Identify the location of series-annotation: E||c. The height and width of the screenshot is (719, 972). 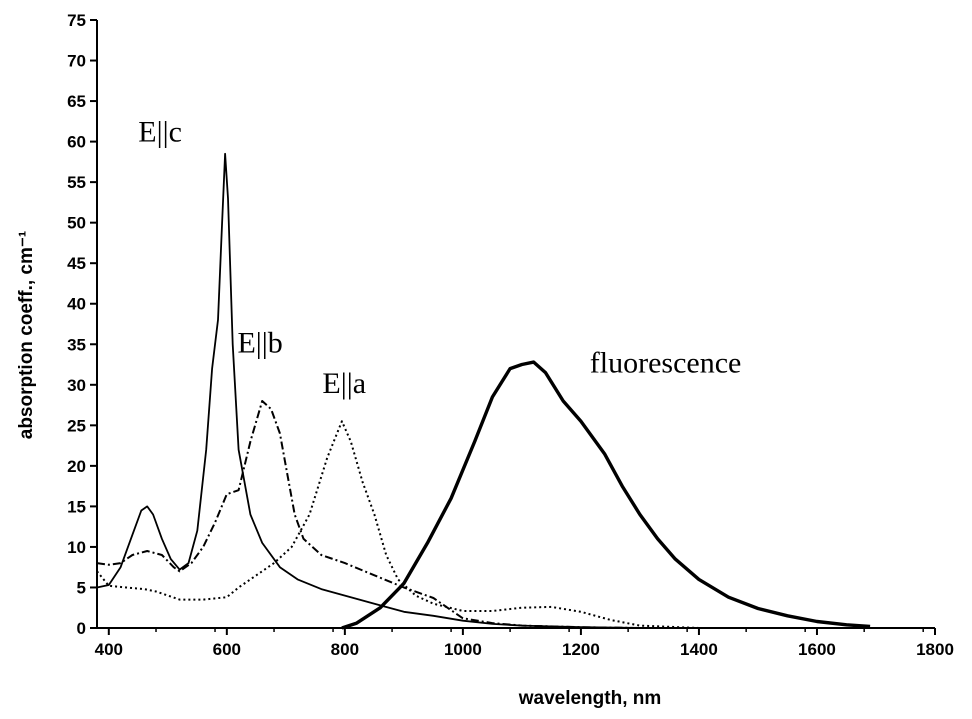
(160, 132).